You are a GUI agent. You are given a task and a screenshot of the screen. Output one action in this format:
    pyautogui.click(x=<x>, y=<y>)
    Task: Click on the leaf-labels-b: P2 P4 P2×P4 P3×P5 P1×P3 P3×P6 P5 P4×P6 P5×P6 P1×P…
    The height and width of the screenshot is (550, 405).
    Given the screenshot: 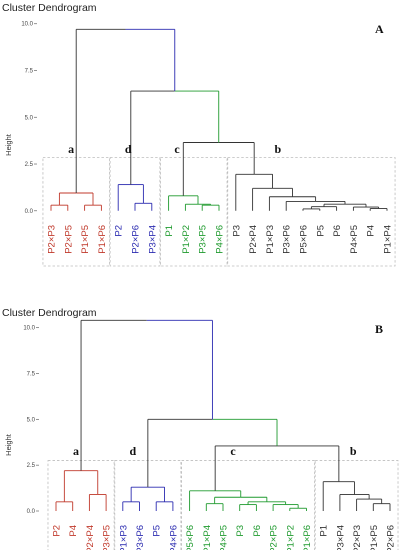 What is the action you would take?
    pyautogui.click(x=224, y=537)
    